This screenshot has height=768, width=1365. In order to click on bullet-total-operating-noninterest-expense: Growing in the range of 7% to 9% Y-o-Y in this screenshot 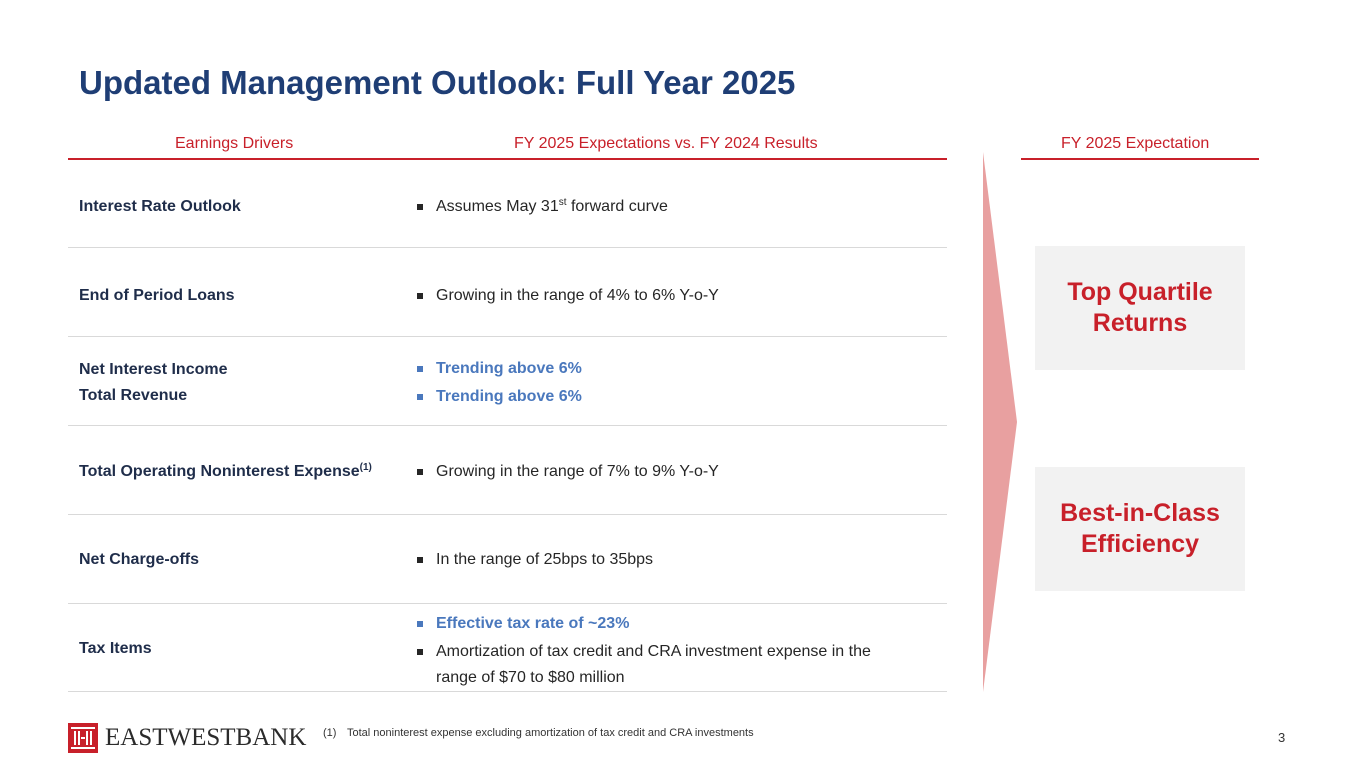, I will do `click(667, 472)`.